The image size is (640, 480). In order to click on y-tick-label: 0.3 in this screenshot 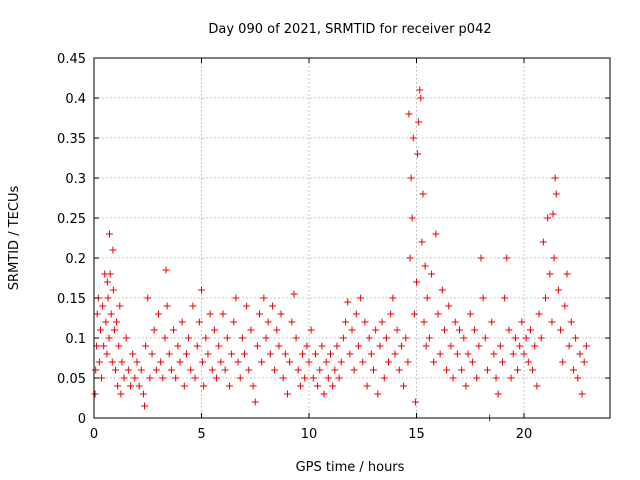, I will do `click(75, 179)`.